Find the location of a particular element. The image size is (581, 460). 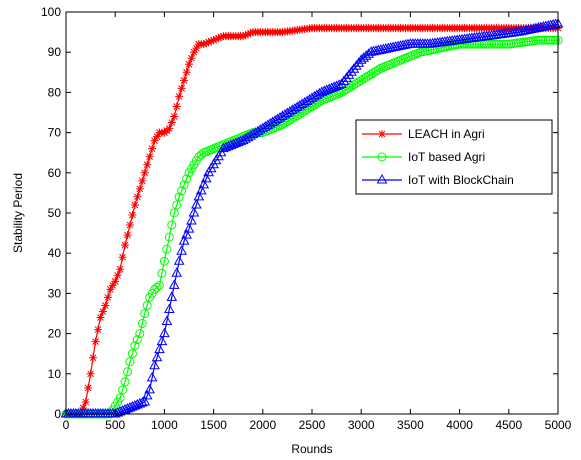

x-tick-label: 4500 is located at coordinates (508, 425).